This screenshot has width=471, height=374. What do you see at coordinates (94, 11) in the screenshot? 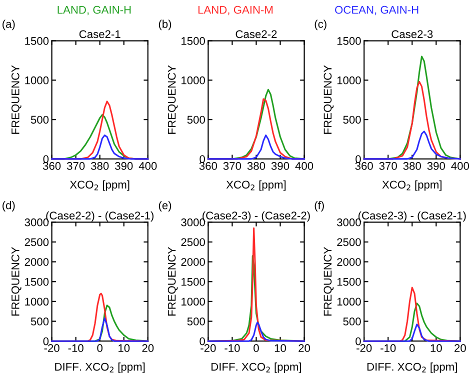
I see `text: LAND, GAIN-H` at bounding box center [94, 11].